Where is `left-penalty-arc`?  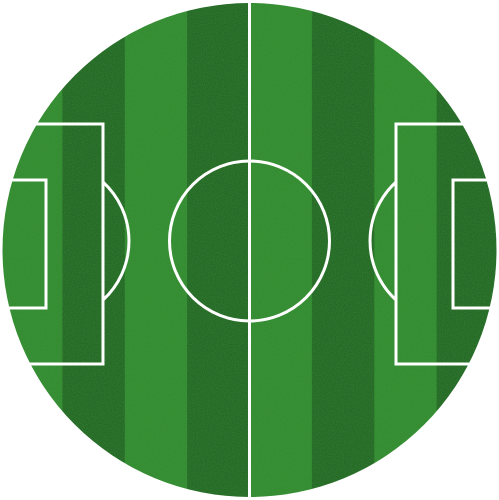 left-penalty-arc is located at coordinates (116, 241).